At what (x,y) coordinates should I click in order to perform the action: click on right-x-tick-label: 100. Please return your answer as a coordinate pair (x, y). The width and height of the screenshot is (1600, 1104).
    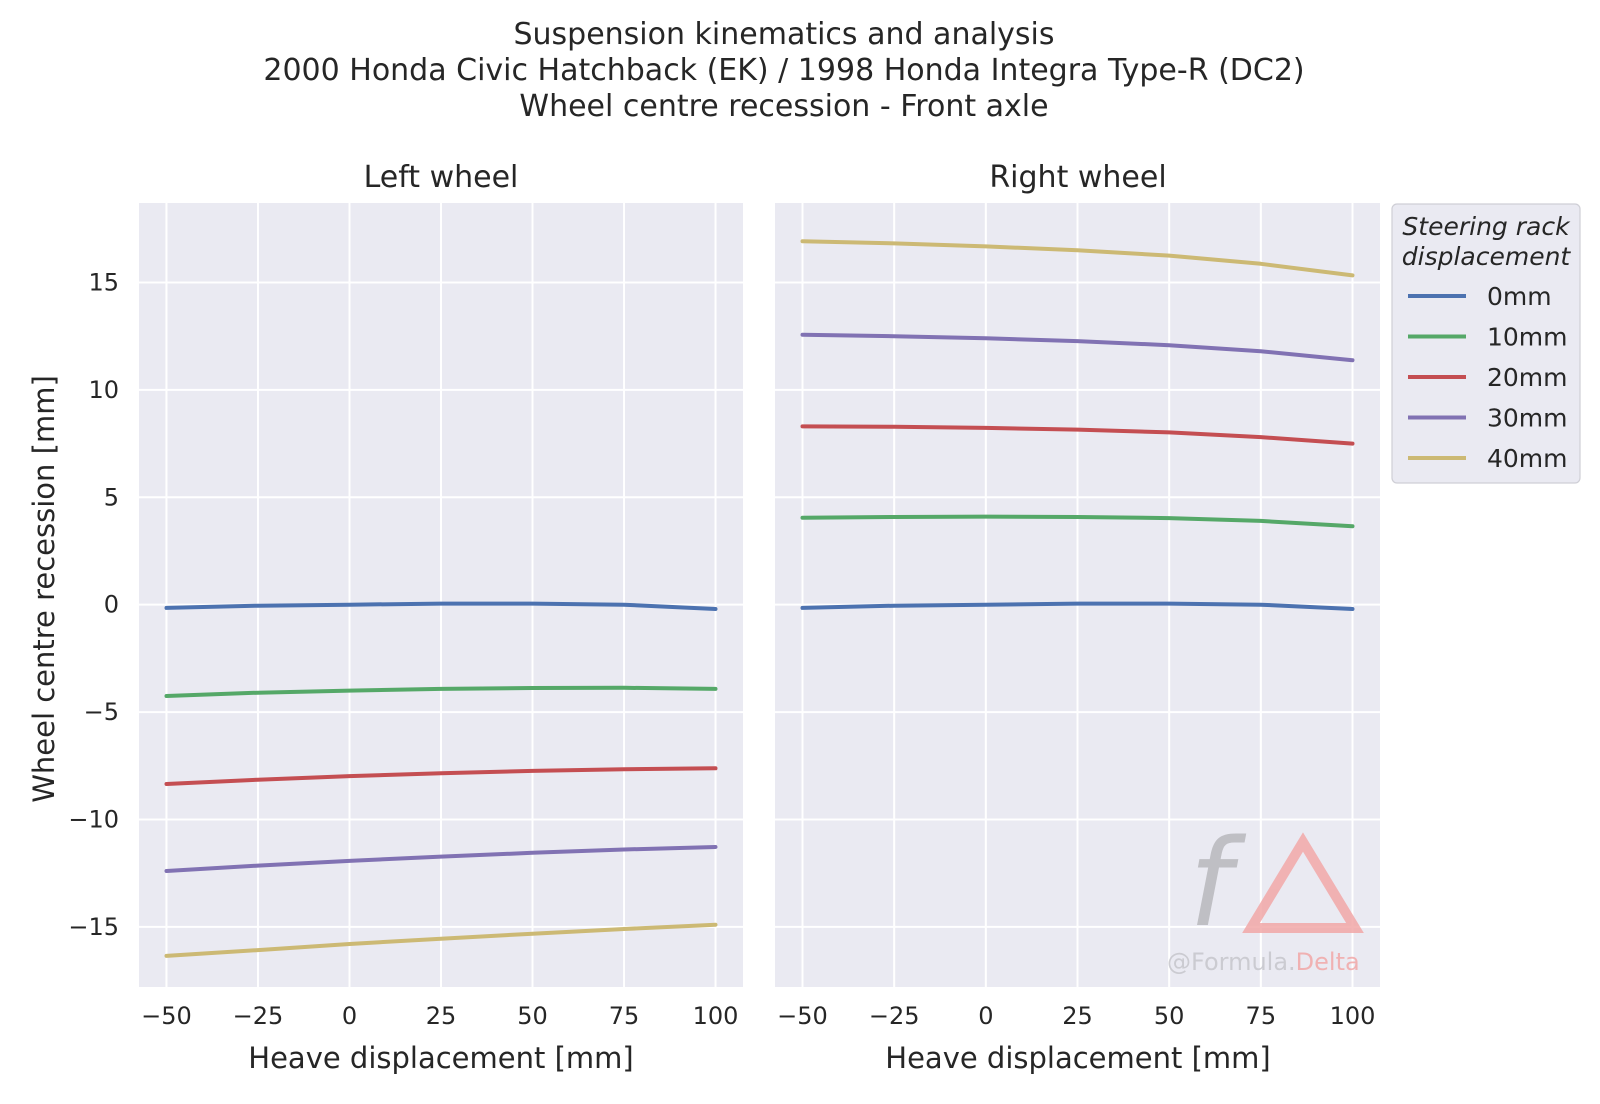
    Looking at the image, I should click on (1353, 1016).